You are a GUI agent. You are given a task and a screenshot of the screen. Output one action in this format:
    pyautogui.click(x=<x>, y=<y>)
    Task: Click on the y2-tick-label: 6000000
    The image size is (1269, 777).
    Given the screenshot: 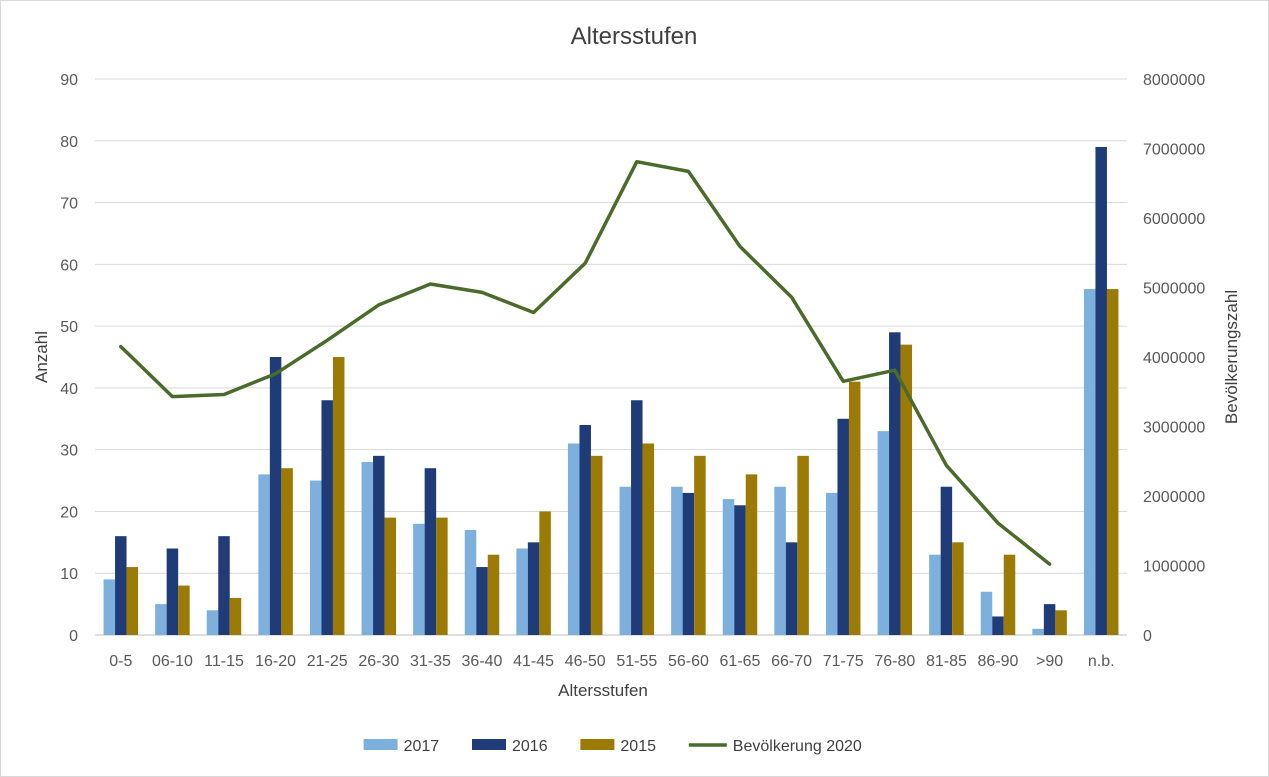 What is the action you would take?
    pyautogui.click(x=1174, y=219)
    